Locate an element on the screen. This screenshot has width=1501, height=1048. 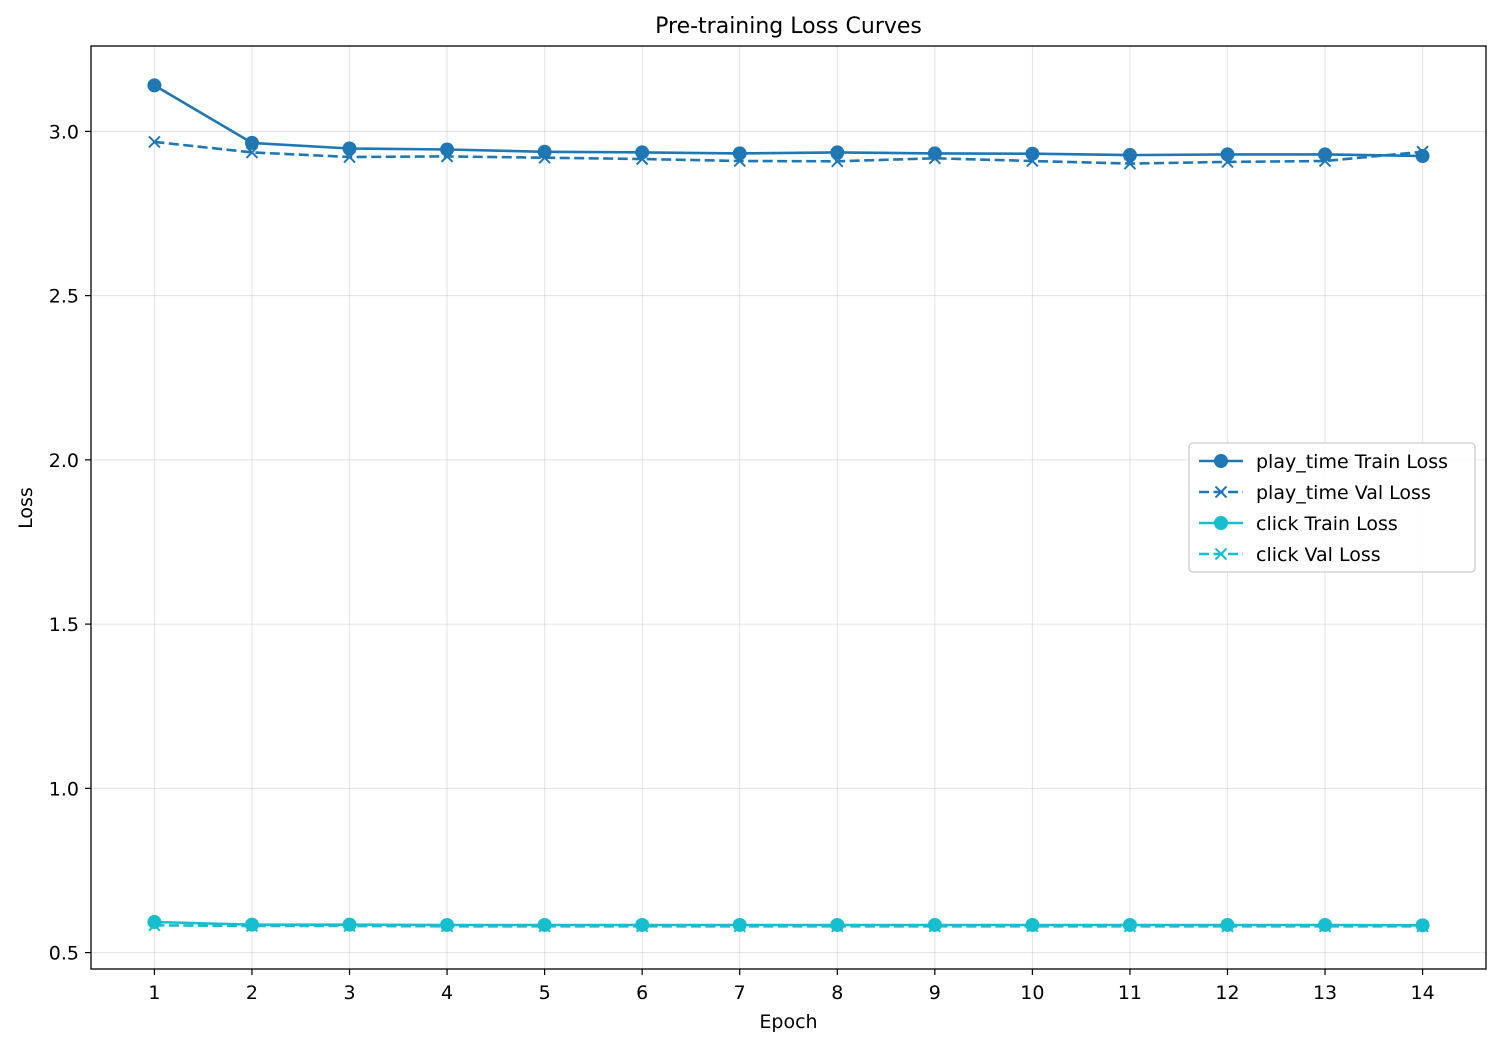
legend-label: click Train Loss is located at coordinates (1327, 524).